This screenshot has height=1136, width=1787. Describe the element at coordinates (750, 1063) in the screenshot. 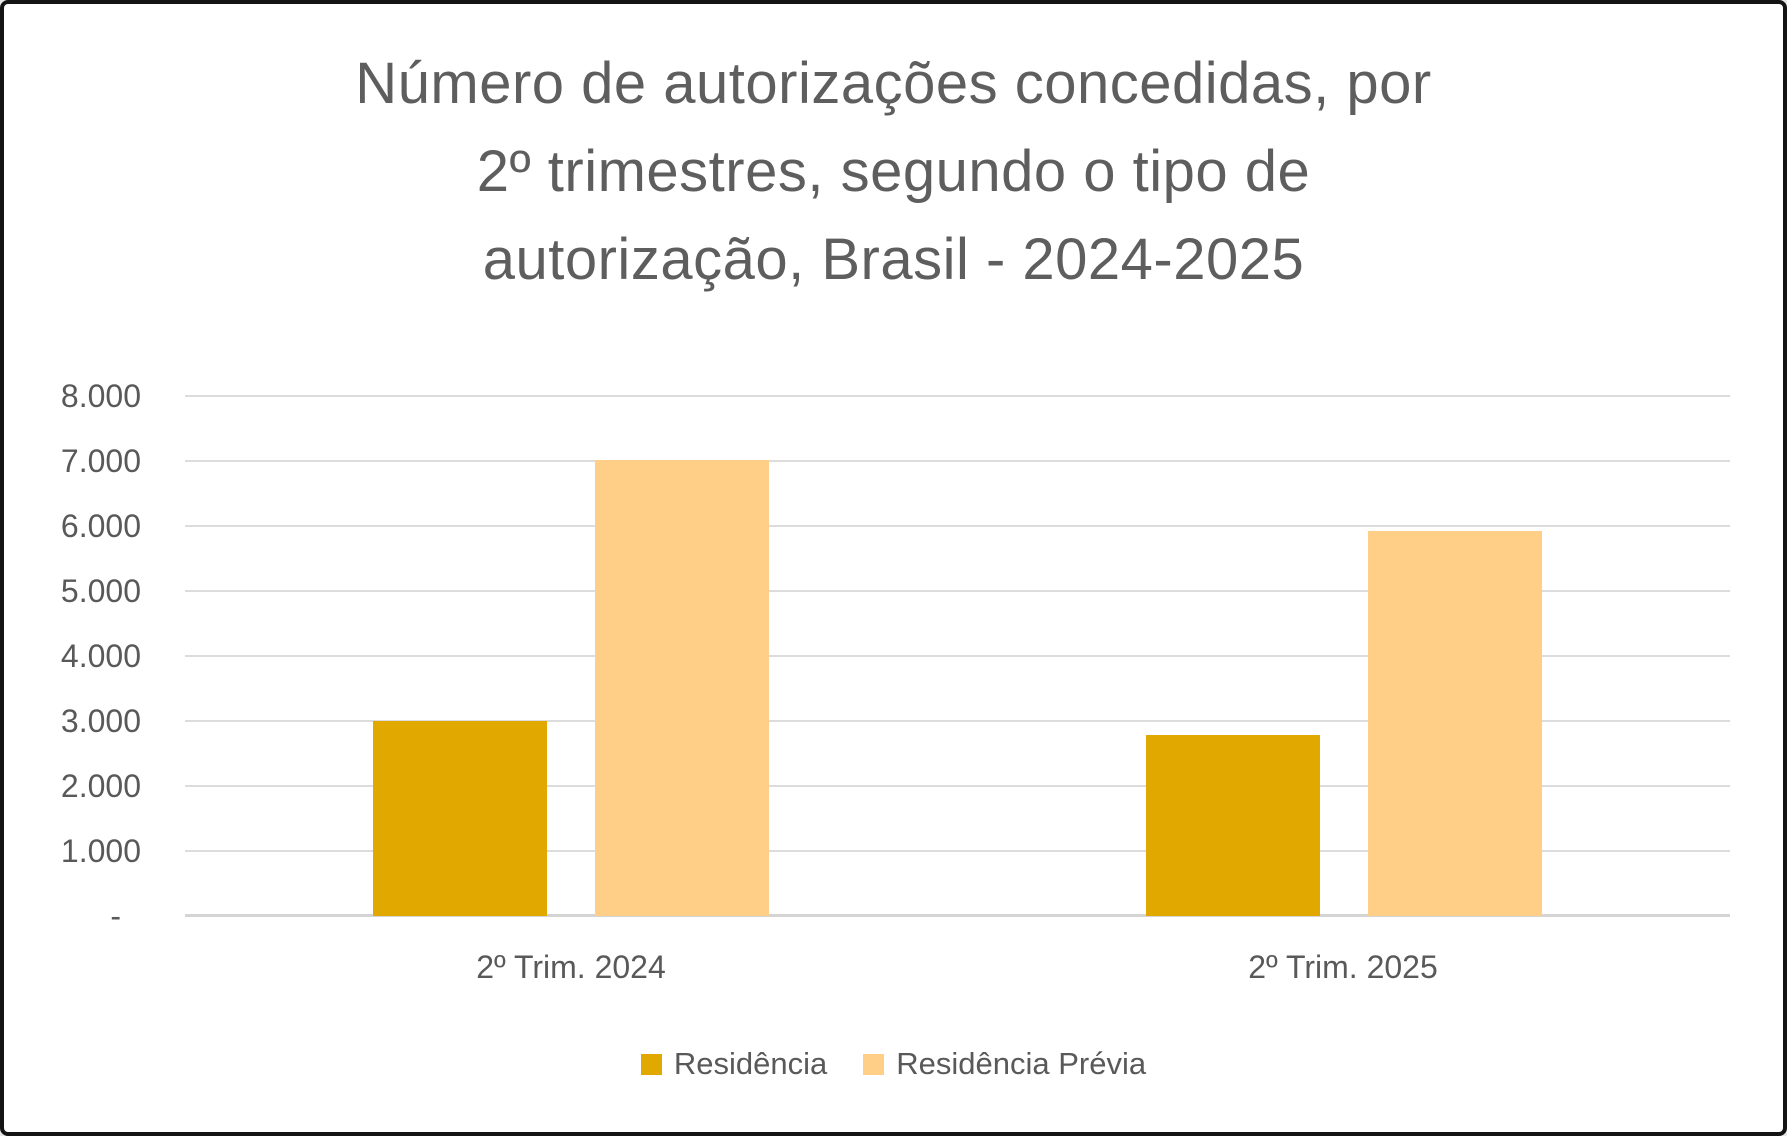

I see `legend-label-residencia: Residência` at that location.